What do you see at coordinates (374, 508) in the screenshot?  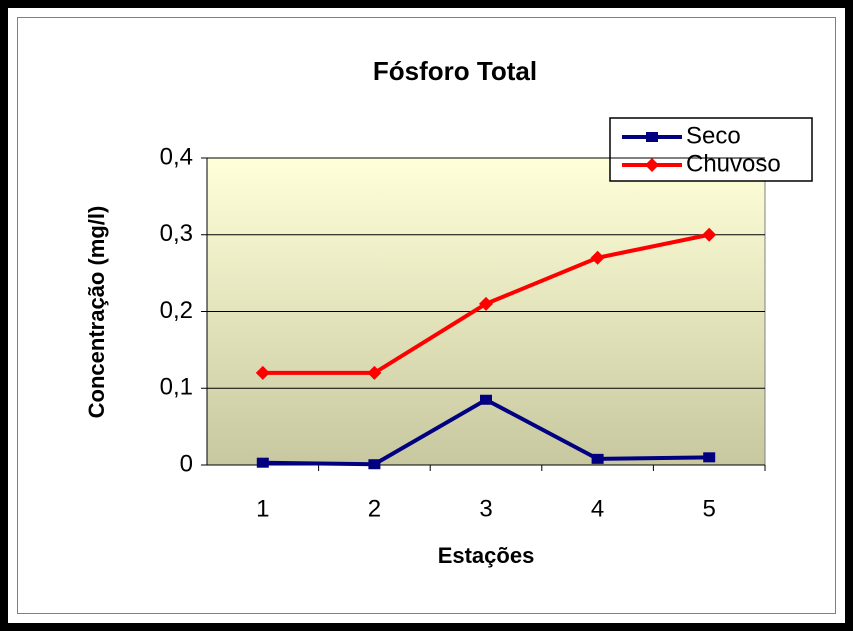 I see `x-tick-label: 2` at bounding box center [374, 508].